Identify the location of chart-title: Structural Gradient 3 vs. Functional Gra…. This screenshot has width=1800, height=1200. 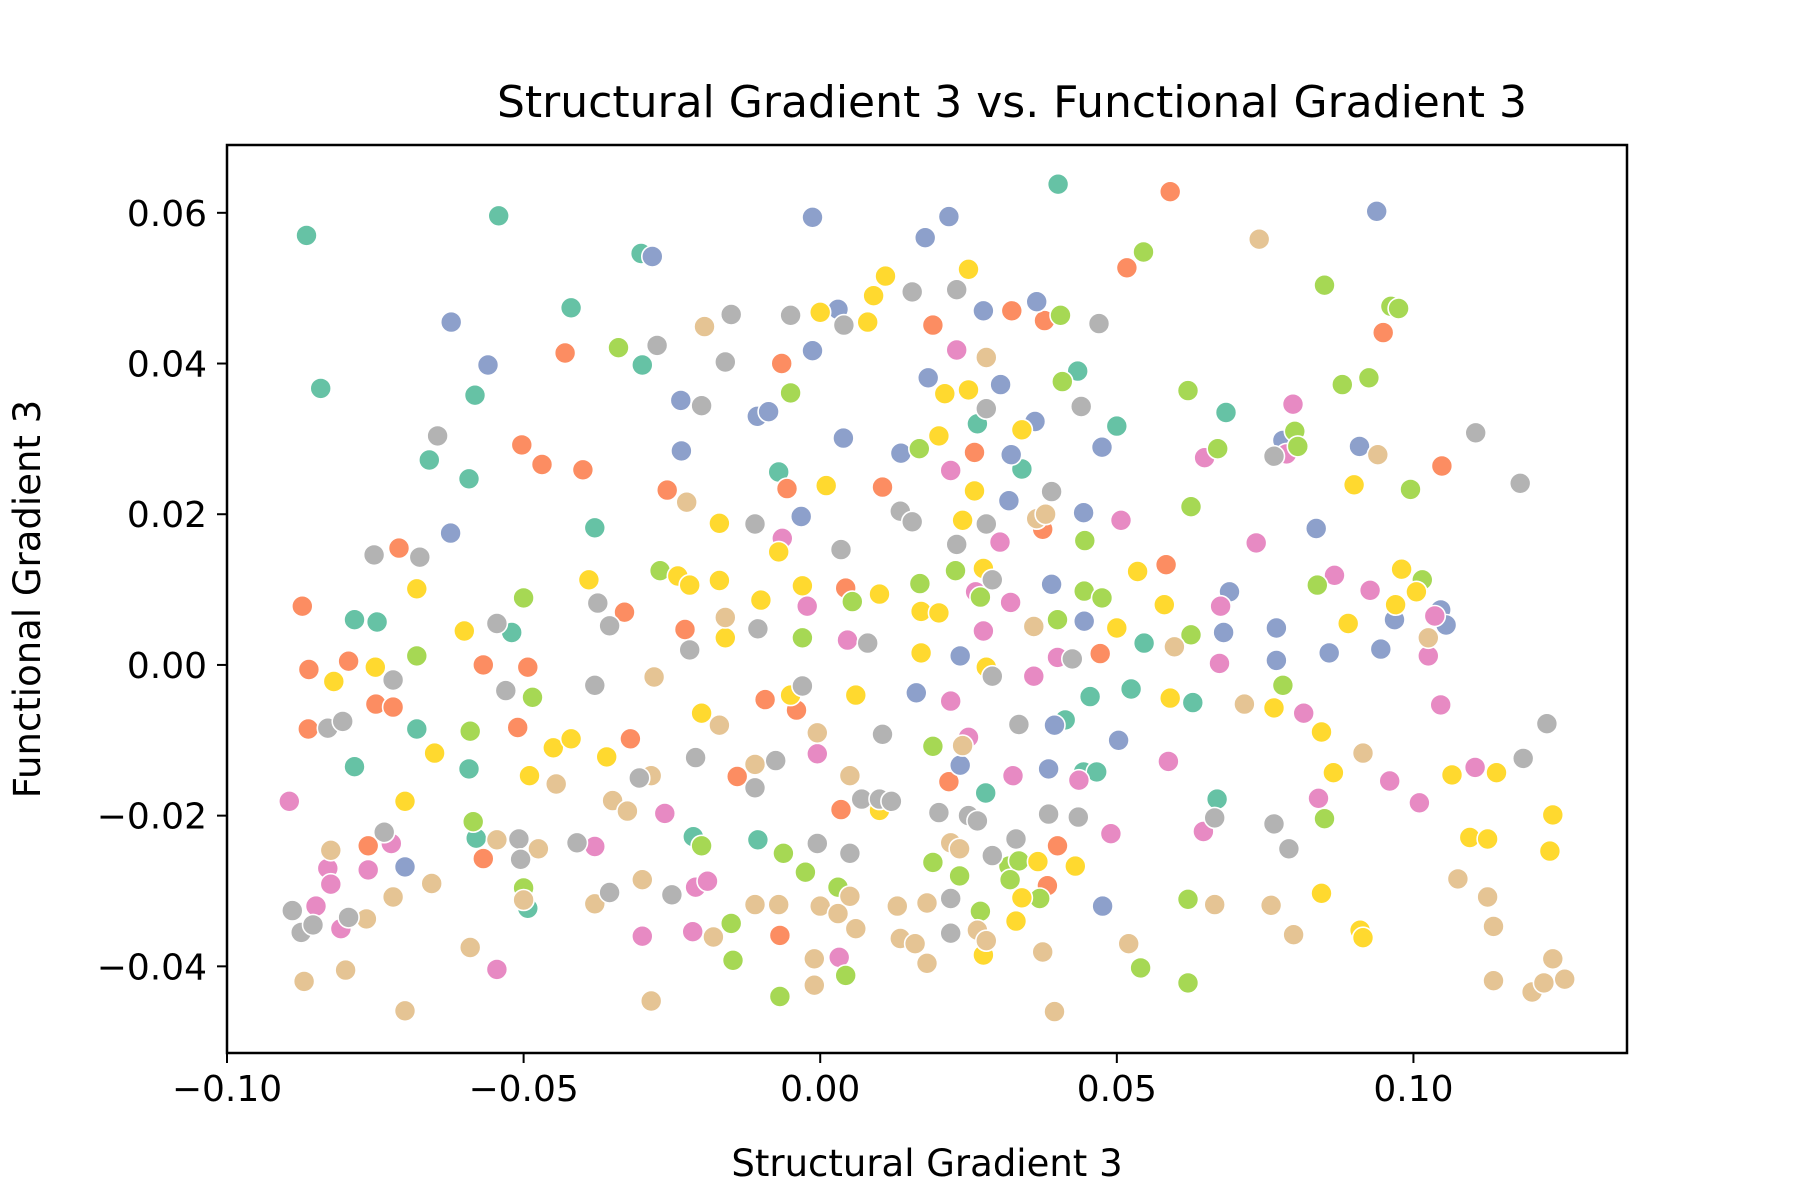
(1012, 102).